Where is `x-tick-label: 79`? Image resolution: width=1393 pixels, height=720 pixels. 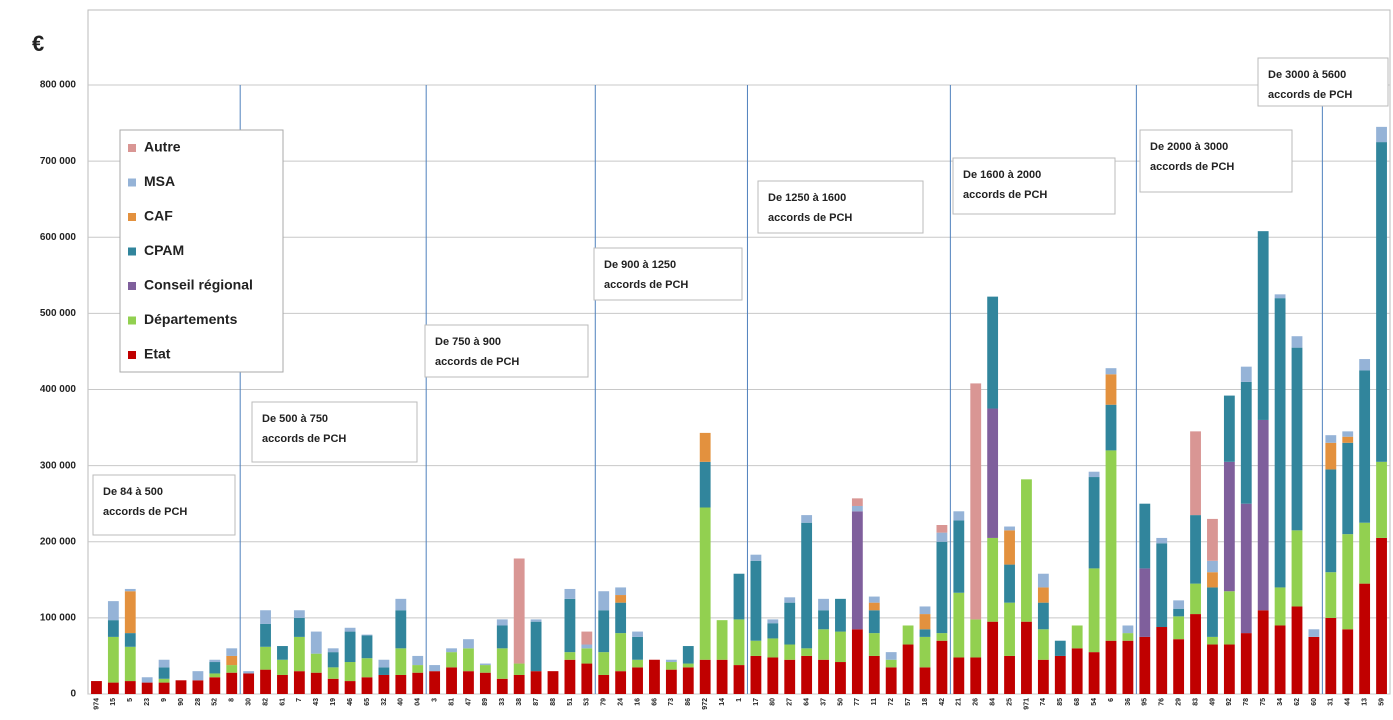 x-tick-label: 79 is located at coordinates (604, 702).